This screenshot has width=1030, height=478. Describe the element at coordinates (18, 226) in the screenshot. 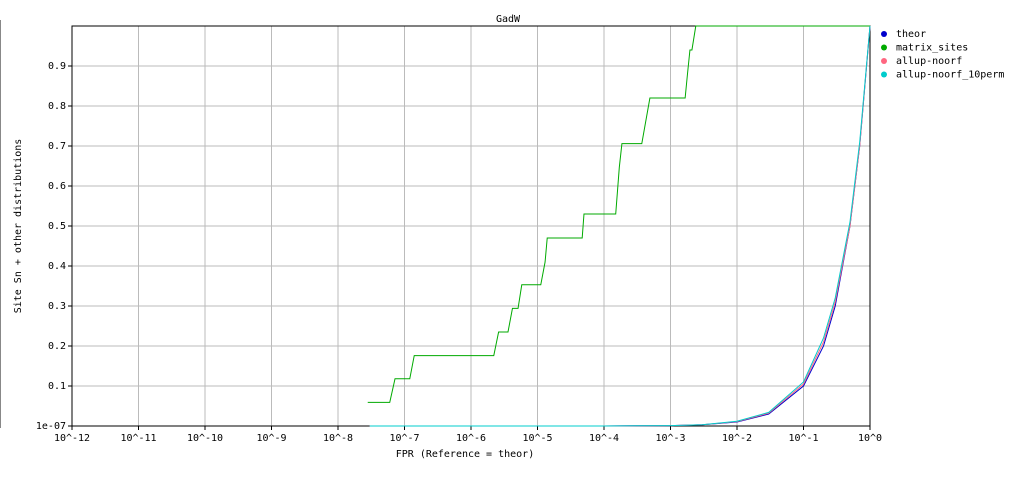

I see `y-axis-label: Site Sn + other distributions` at that location.